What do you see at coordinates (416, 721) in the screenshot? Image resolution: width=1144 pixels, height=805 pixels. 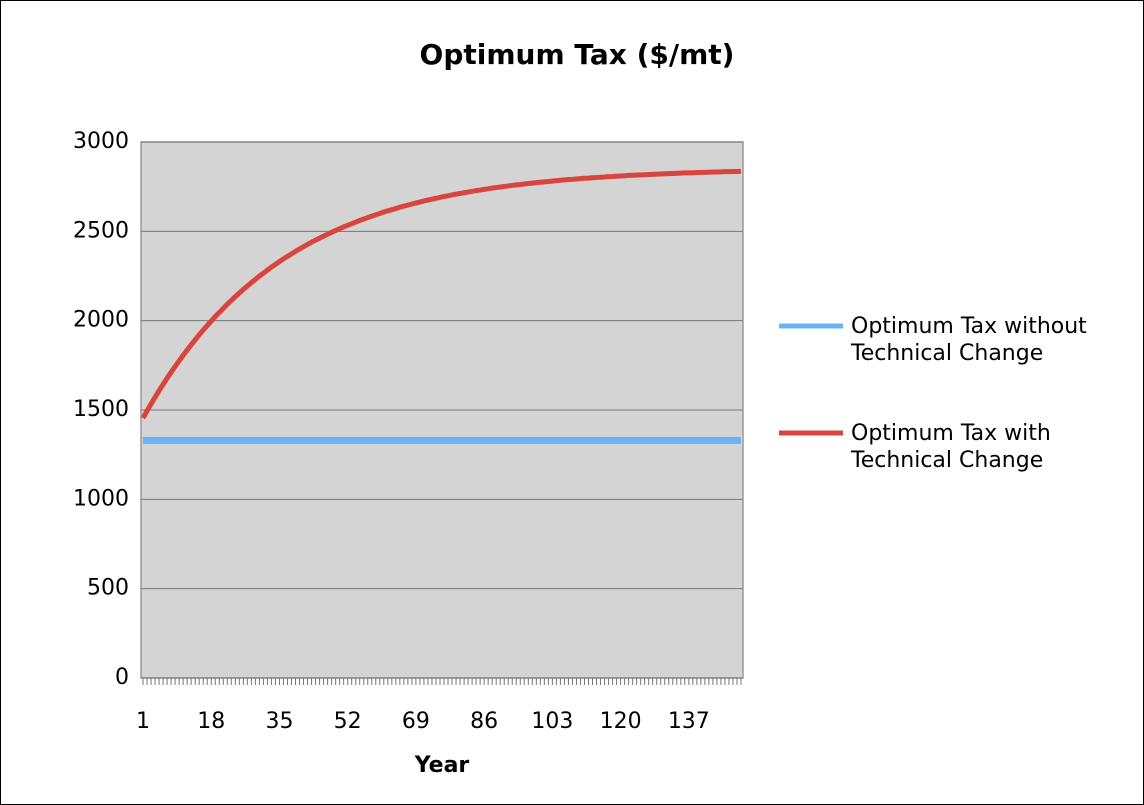 I see `x-tick-label: 69` at bounding box center [416, 721].